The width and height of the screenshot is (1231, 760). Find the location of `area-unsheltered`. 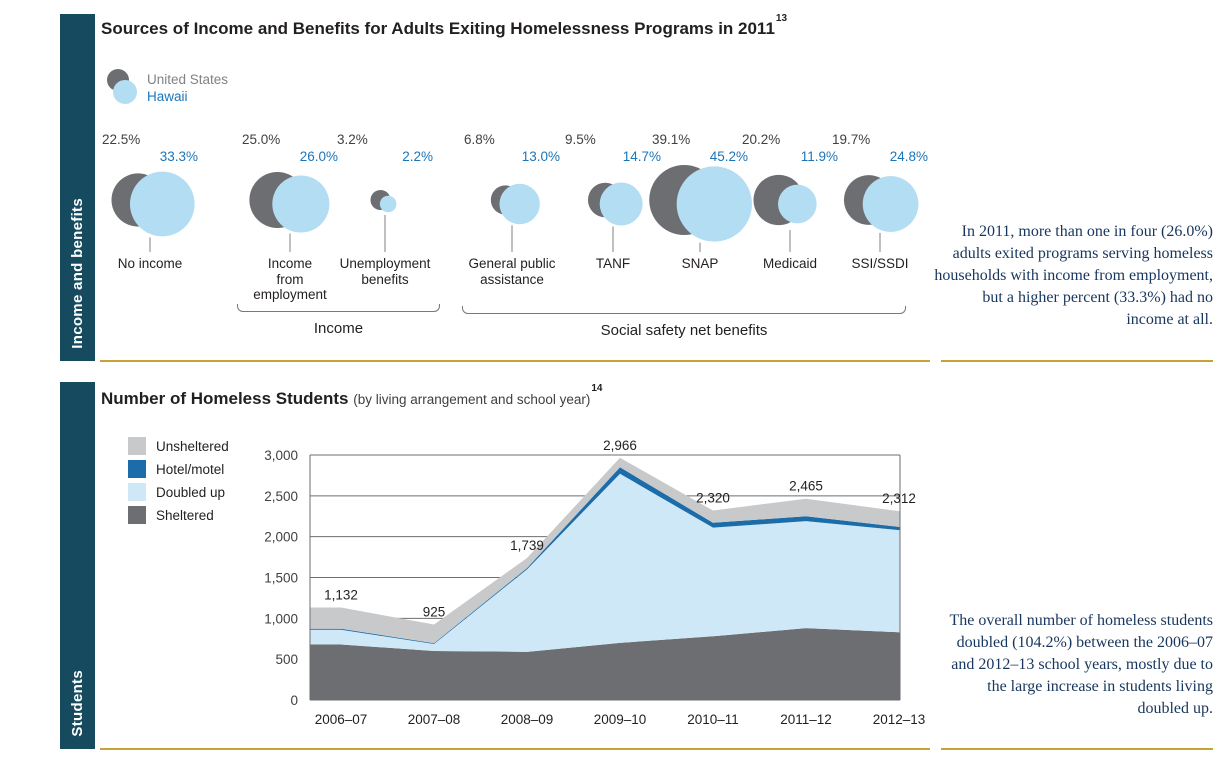

area-unsheltered is located at coordinates (605, 550).